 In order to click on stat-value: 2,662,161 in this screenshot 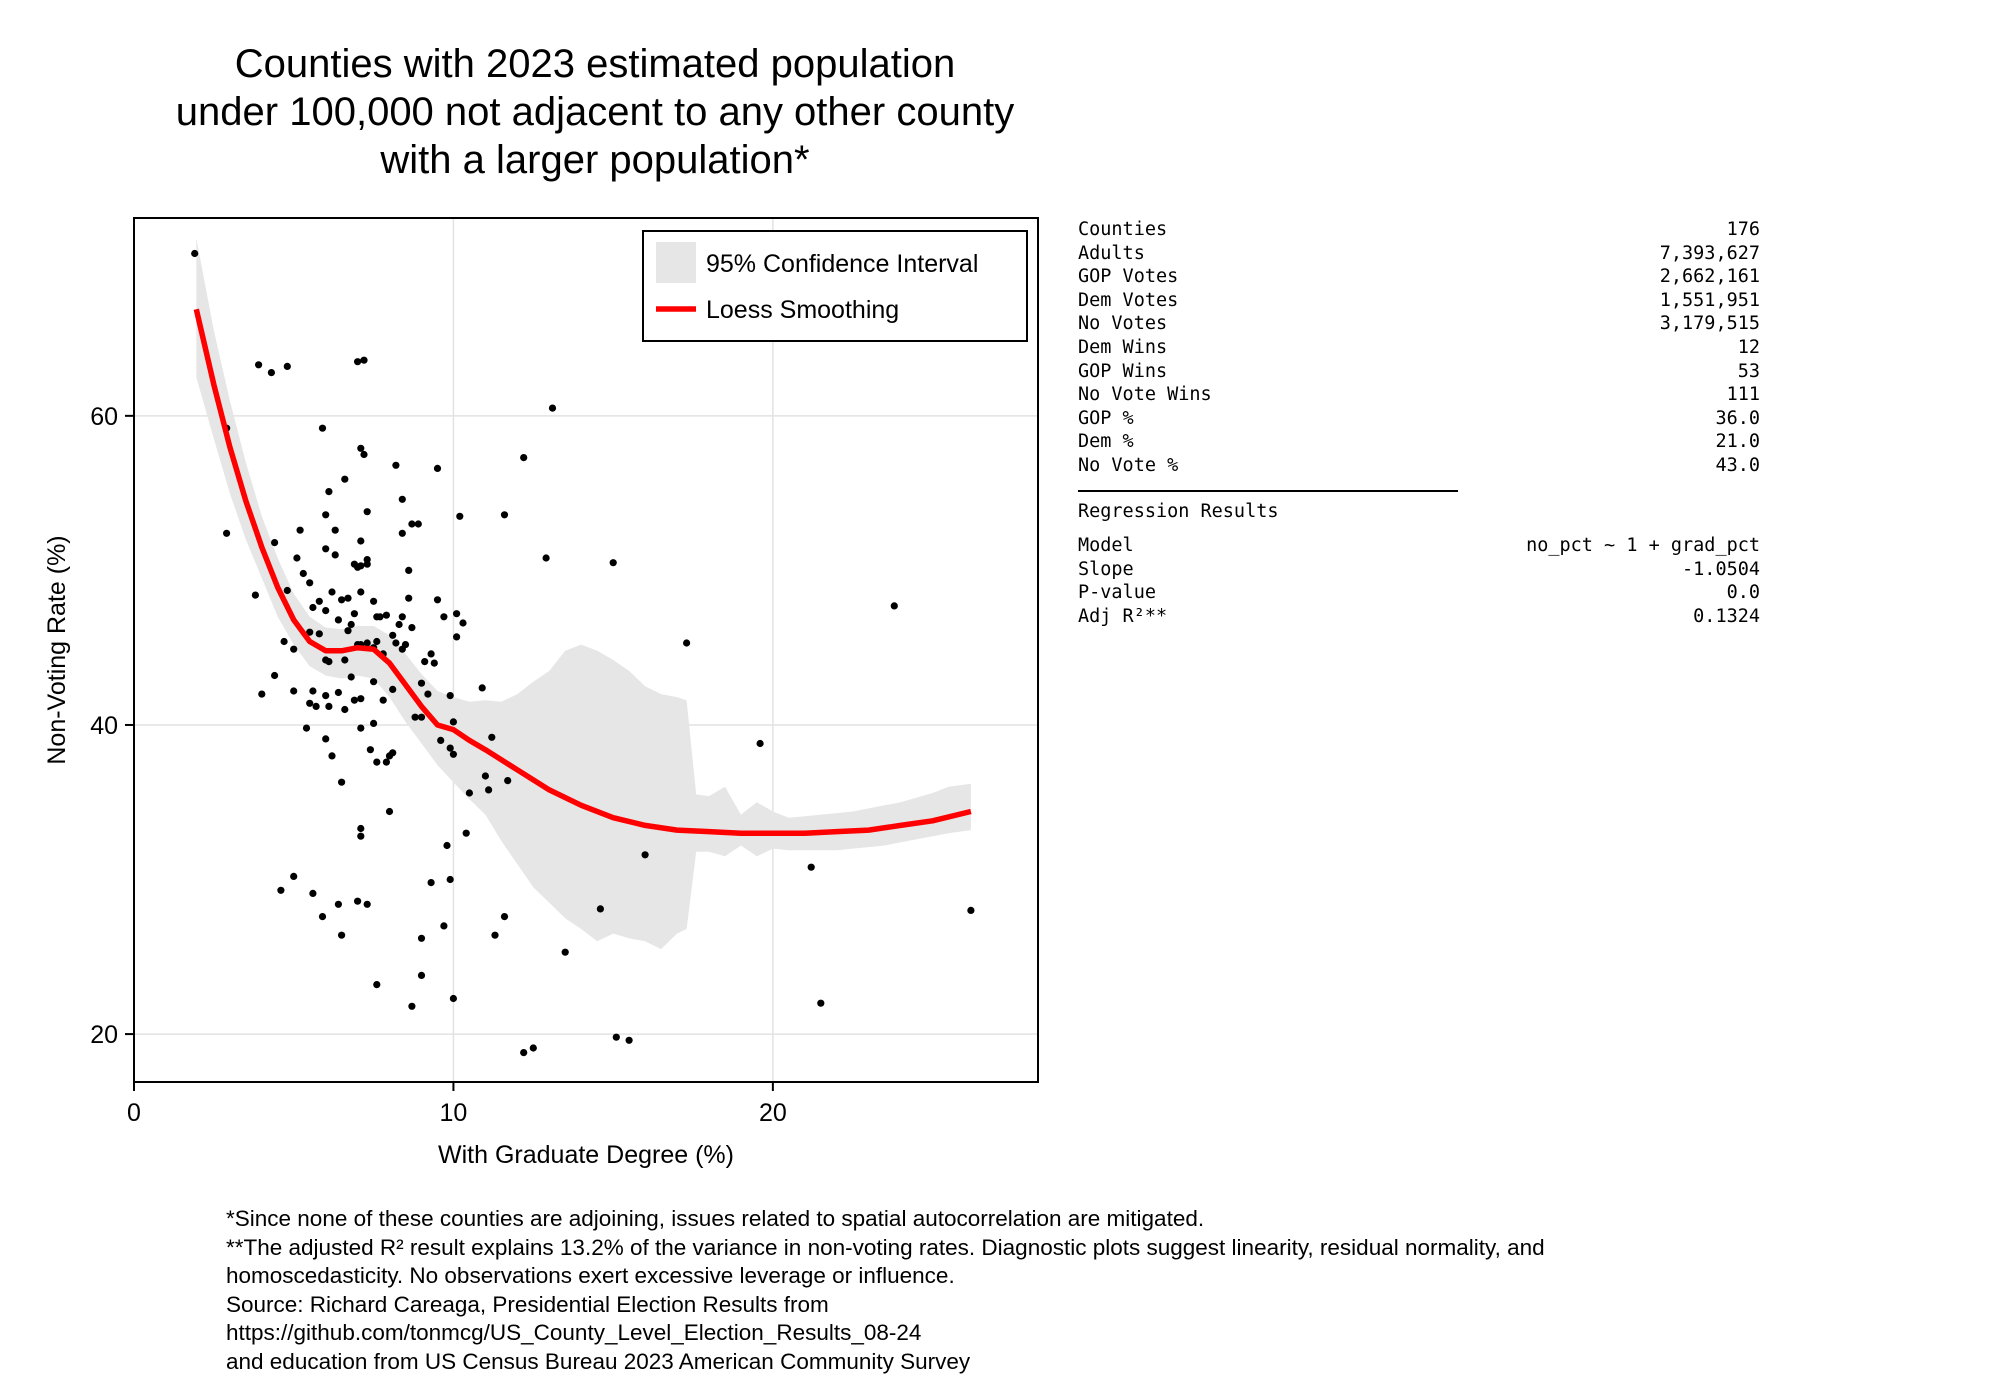, I will do `click(1709, 277)`.